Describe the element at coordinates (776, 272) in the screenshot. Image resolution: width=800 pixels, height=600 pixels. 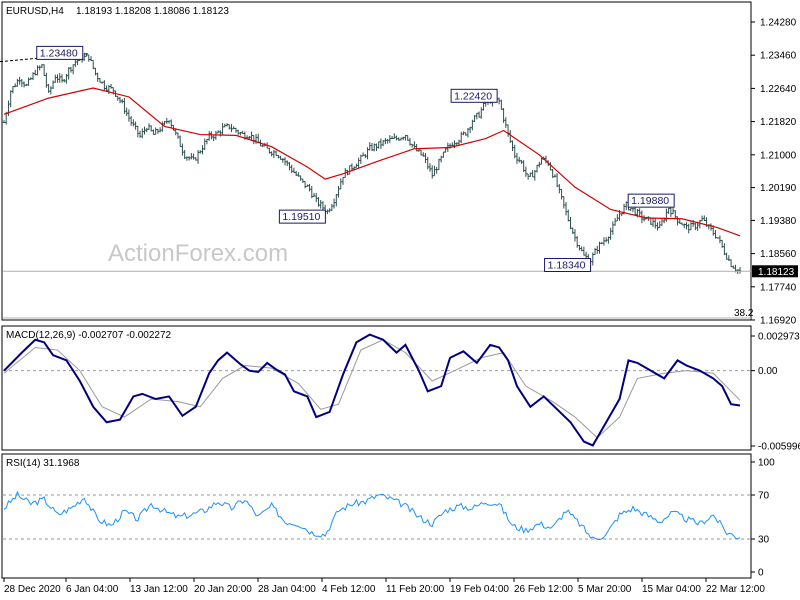
I see `current-price-label: 1.18123` at that location.